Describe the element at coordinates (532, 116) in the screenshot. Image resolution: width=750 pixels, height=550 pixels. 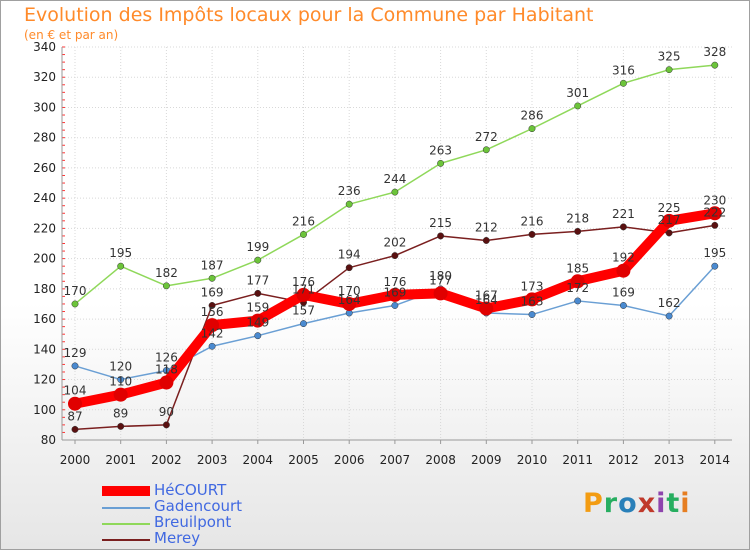
I see `data-label: 286` at that location.